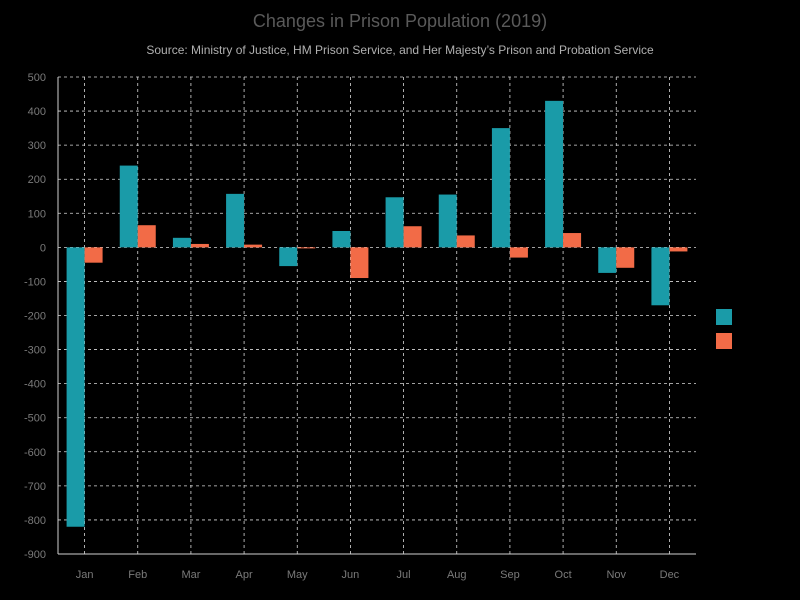 The image size is (800, 600). Describe the element at coordinates (563, 575) in the screenshot. I see `x-tick-label: Oct` at that location.